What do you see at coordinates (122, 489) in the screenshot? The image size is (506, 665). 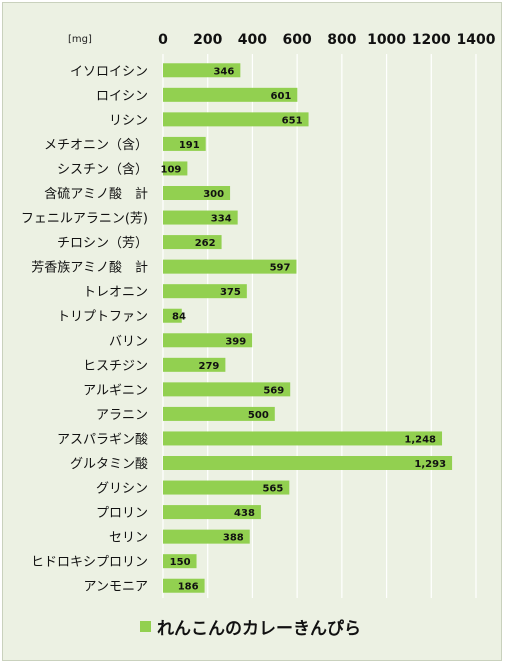 I see `category-label: グリシン` at bounding box center [122, 489].